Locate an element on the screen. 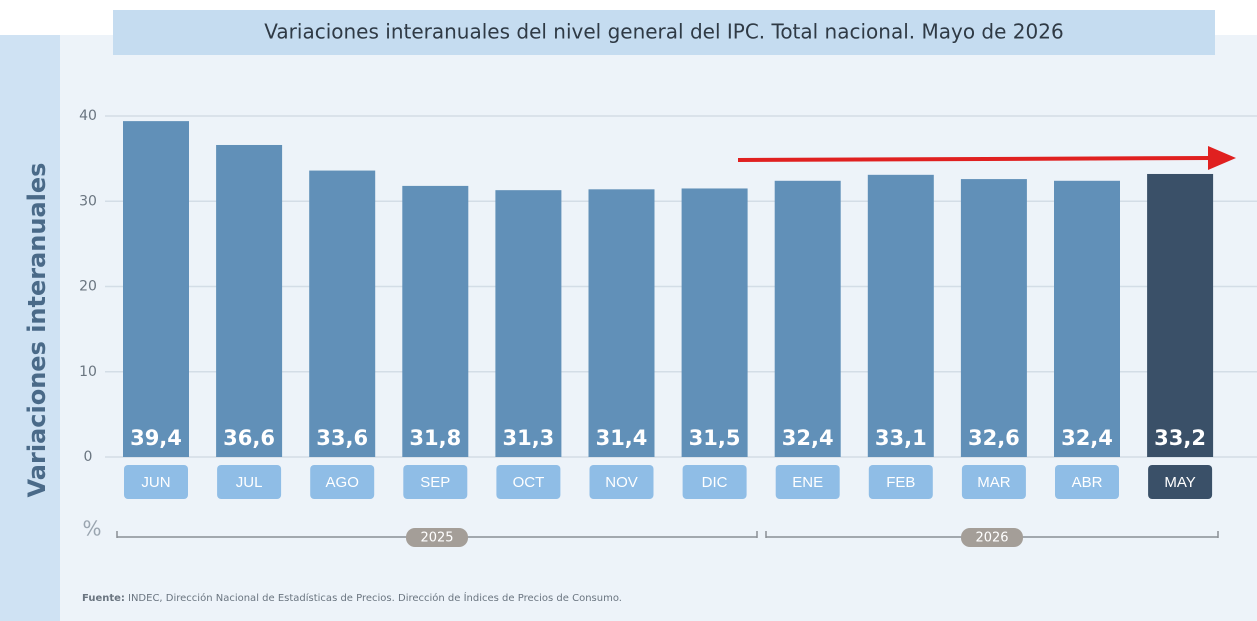 The width and height of the screenshot is (1257, 621). value-label: 36,6 is located at coordinates (249, 438).